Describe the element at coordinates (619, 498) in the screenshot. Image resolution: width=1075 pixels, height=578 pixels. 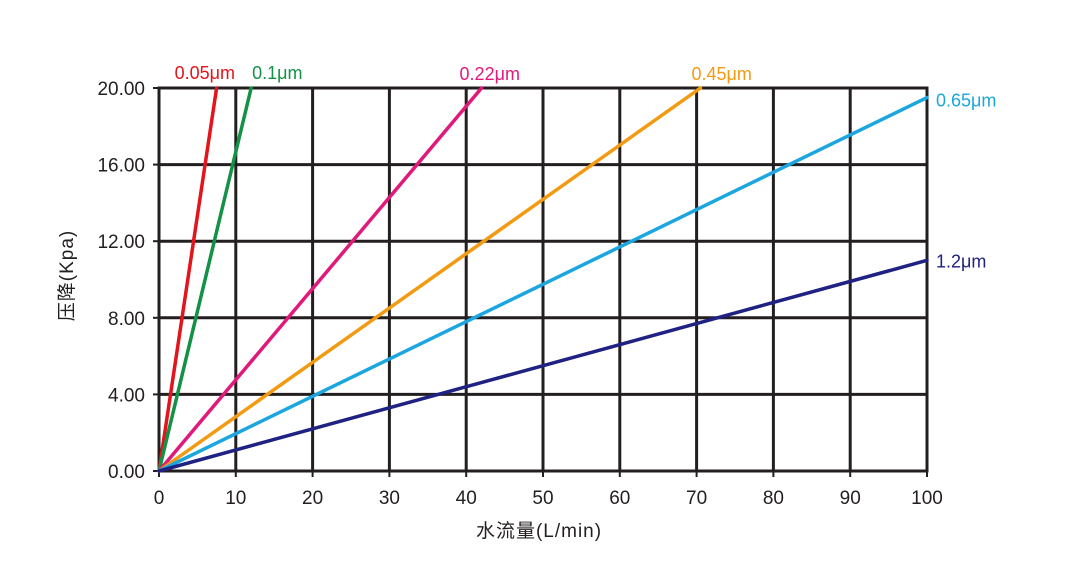
I see `x-tick-label: 60` at that location.